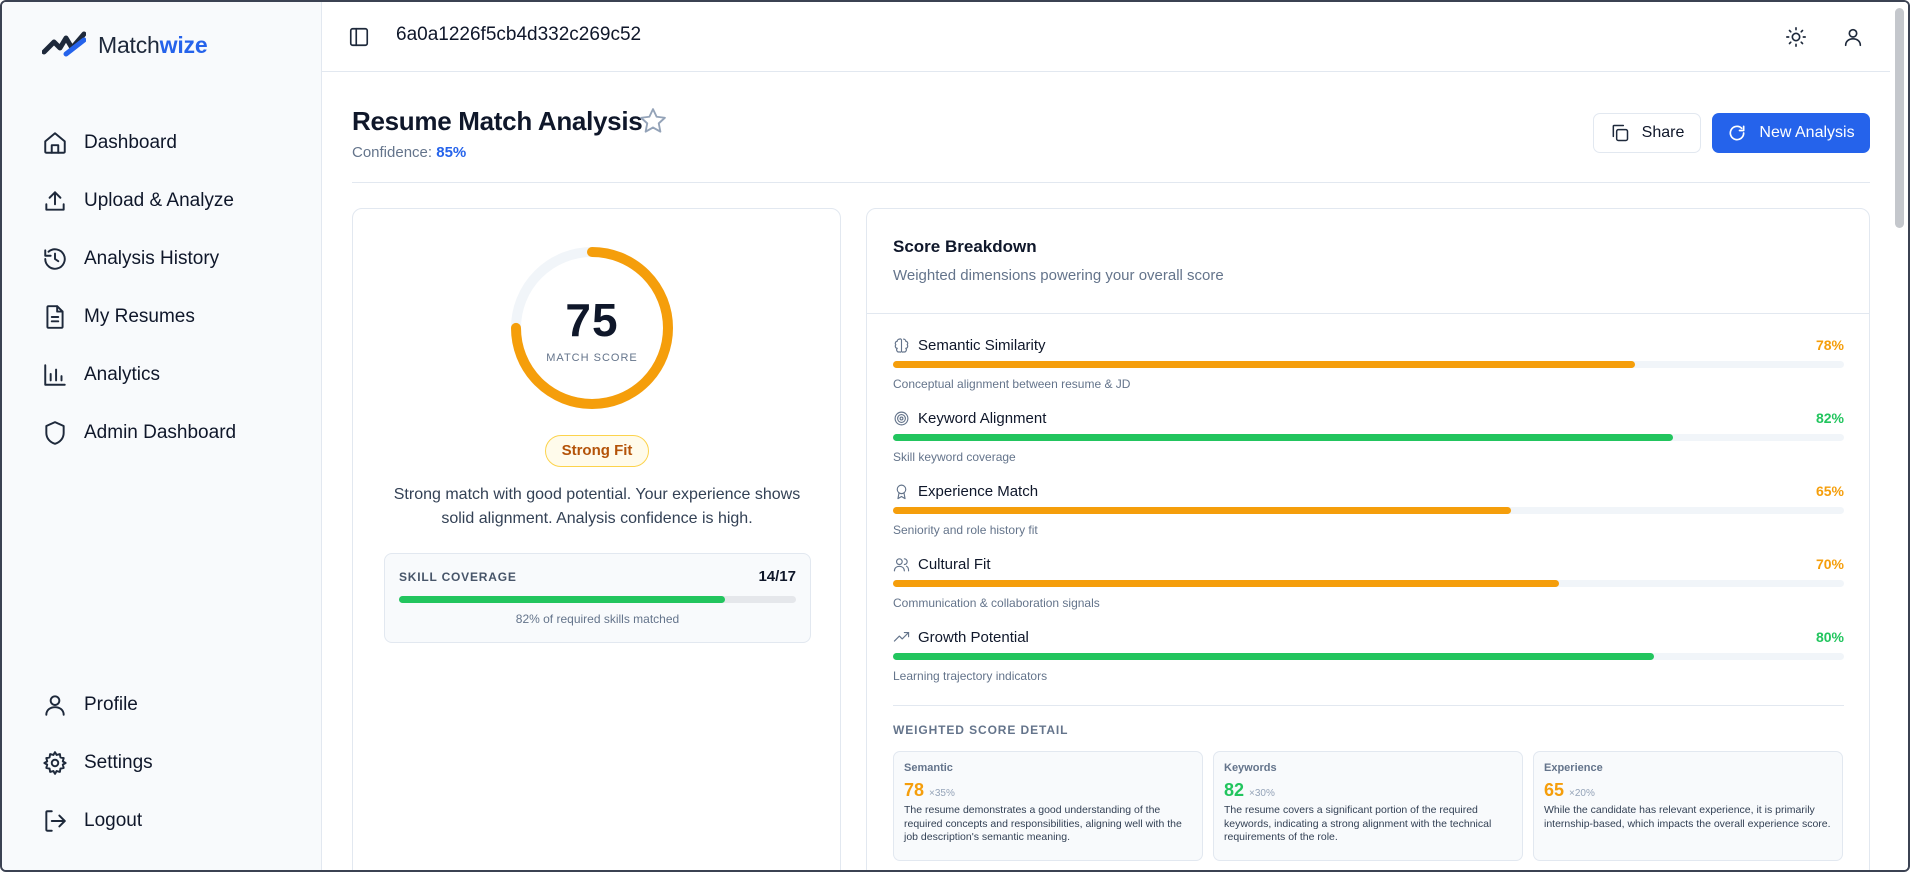 The width and height of the screenshot is (1910, 872). What do you see at coordinates (978, 491) in the screenshot?
I see `dimension-name: Experience Match` at bounding box center [978, 491].